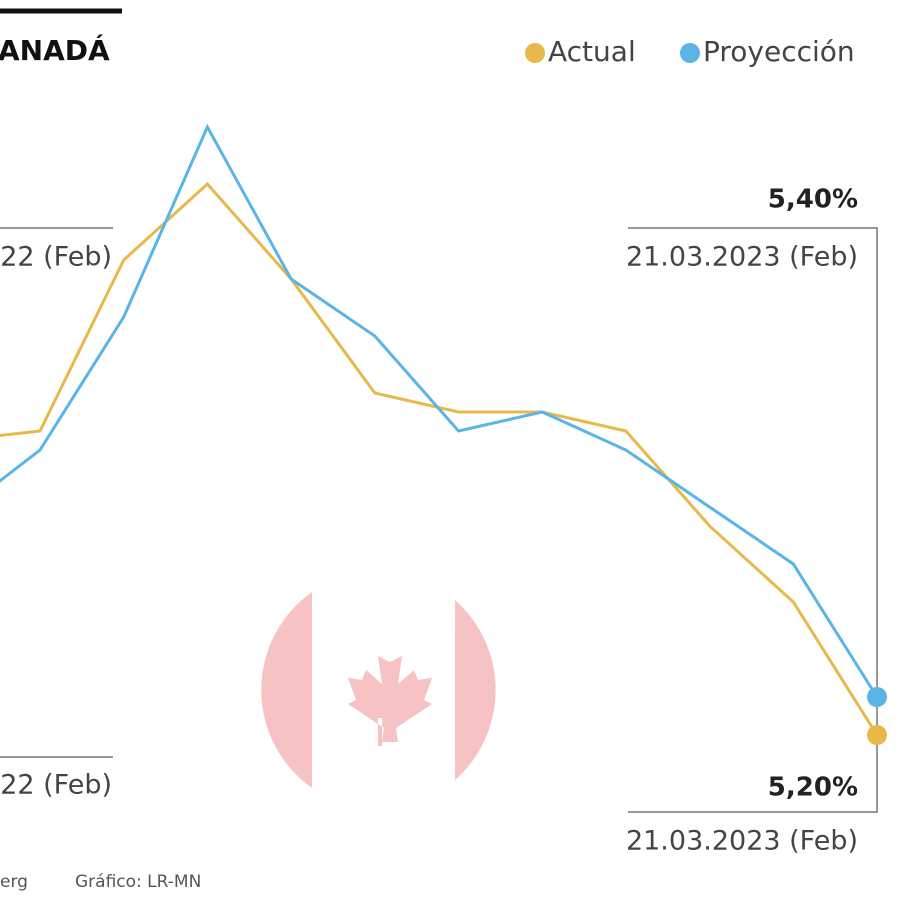 This screenshot has width=900, height=900. What do you see at coordinates (14, 882) in the screenshot?
I see `source: erg` at bounding box center [14, 882].